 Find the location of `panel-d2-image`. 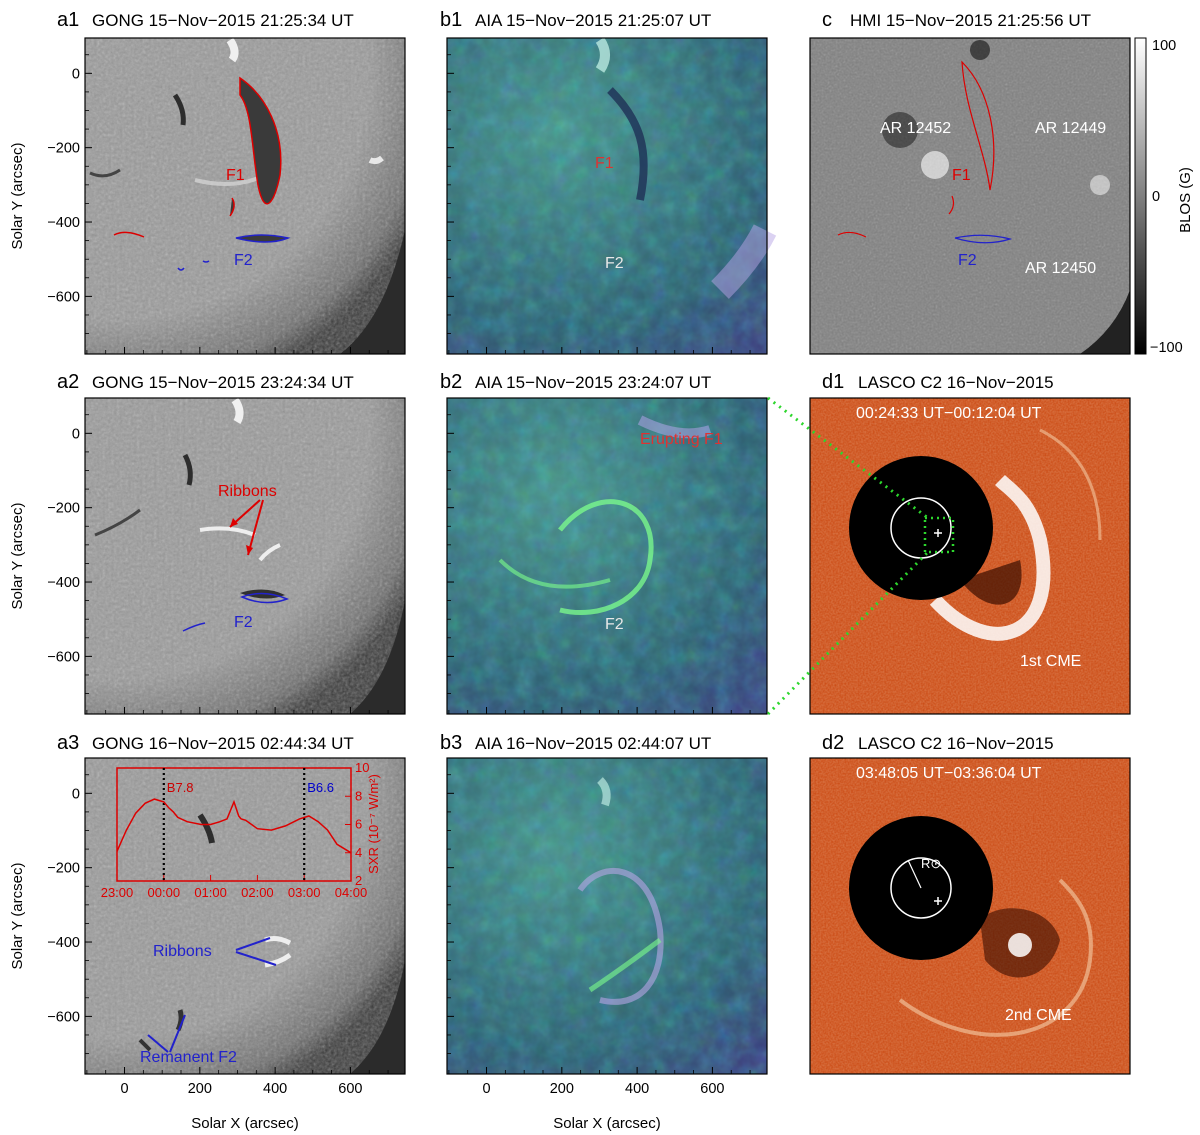

panel-d2-image is located at coordinates (970, 916).